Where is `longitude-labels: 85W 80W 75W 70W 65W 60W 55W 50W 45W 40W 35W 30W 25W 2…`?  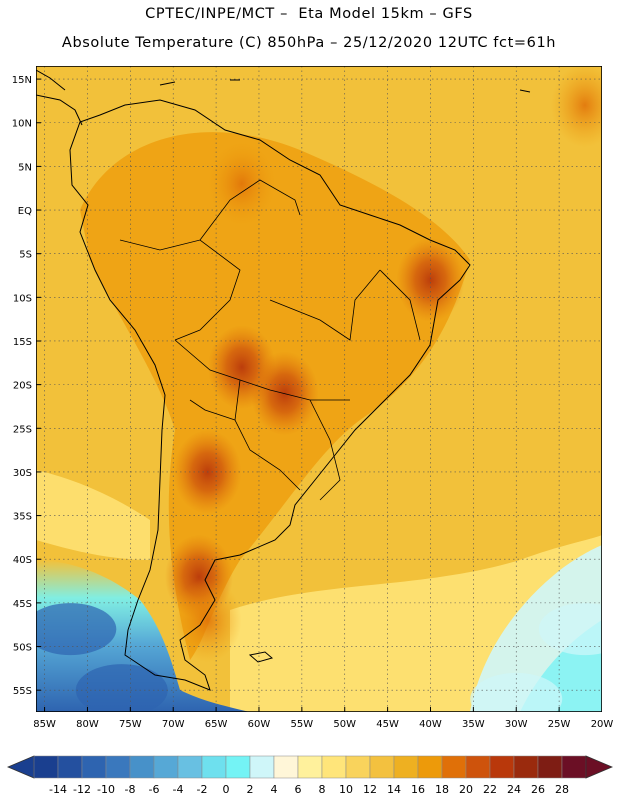 longitude-labels: 85W 80W 75W 70W 65W 60W 55W 50W 45W 40W 35W 30W 25W 2… is located at coordinates (323, 724).